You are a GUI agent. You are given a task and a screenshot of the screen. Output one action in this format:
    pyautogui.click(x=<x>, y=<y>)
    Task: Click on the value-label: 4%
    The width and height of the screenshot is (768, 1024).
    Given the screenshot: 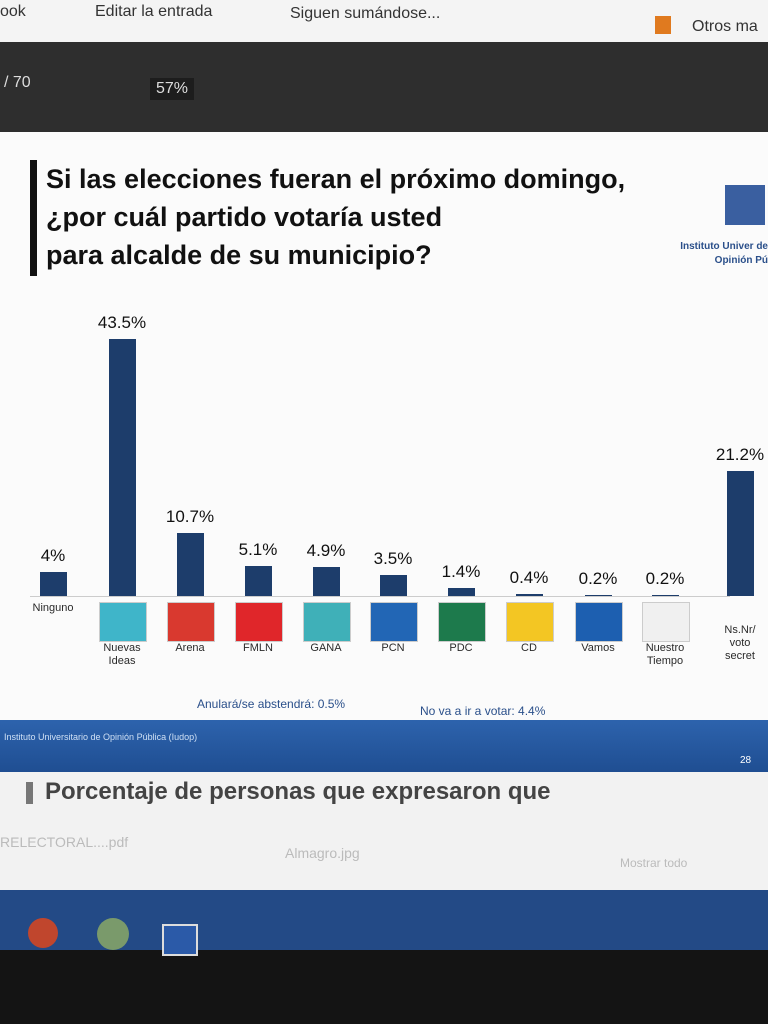 What is the action you would take?
    pyautogui.click(x=53, y=556)
    